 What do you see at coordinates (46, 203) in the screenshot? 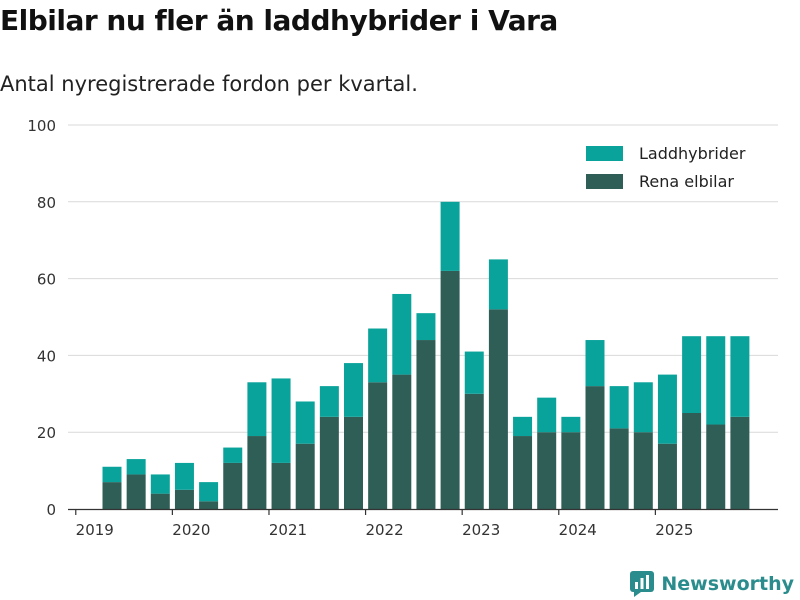
I see `y-tick-label: 80` at bounding box center [46, 203].